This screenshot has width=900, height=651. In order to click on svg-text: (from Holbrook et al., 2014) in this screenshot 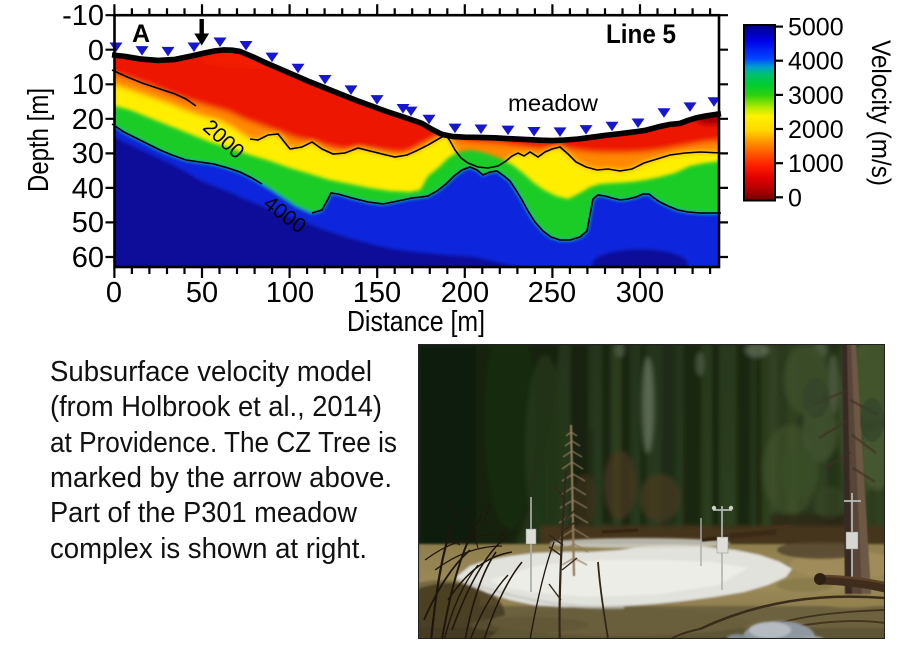, I will do `click(216, 407)`.